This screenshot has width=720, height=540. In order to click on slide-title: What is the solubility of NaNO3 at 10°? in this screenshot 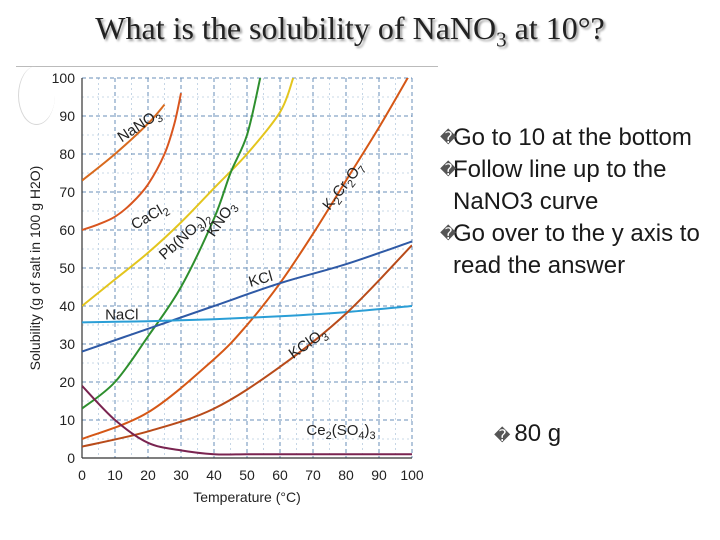, I will do `click(350, 31)`.